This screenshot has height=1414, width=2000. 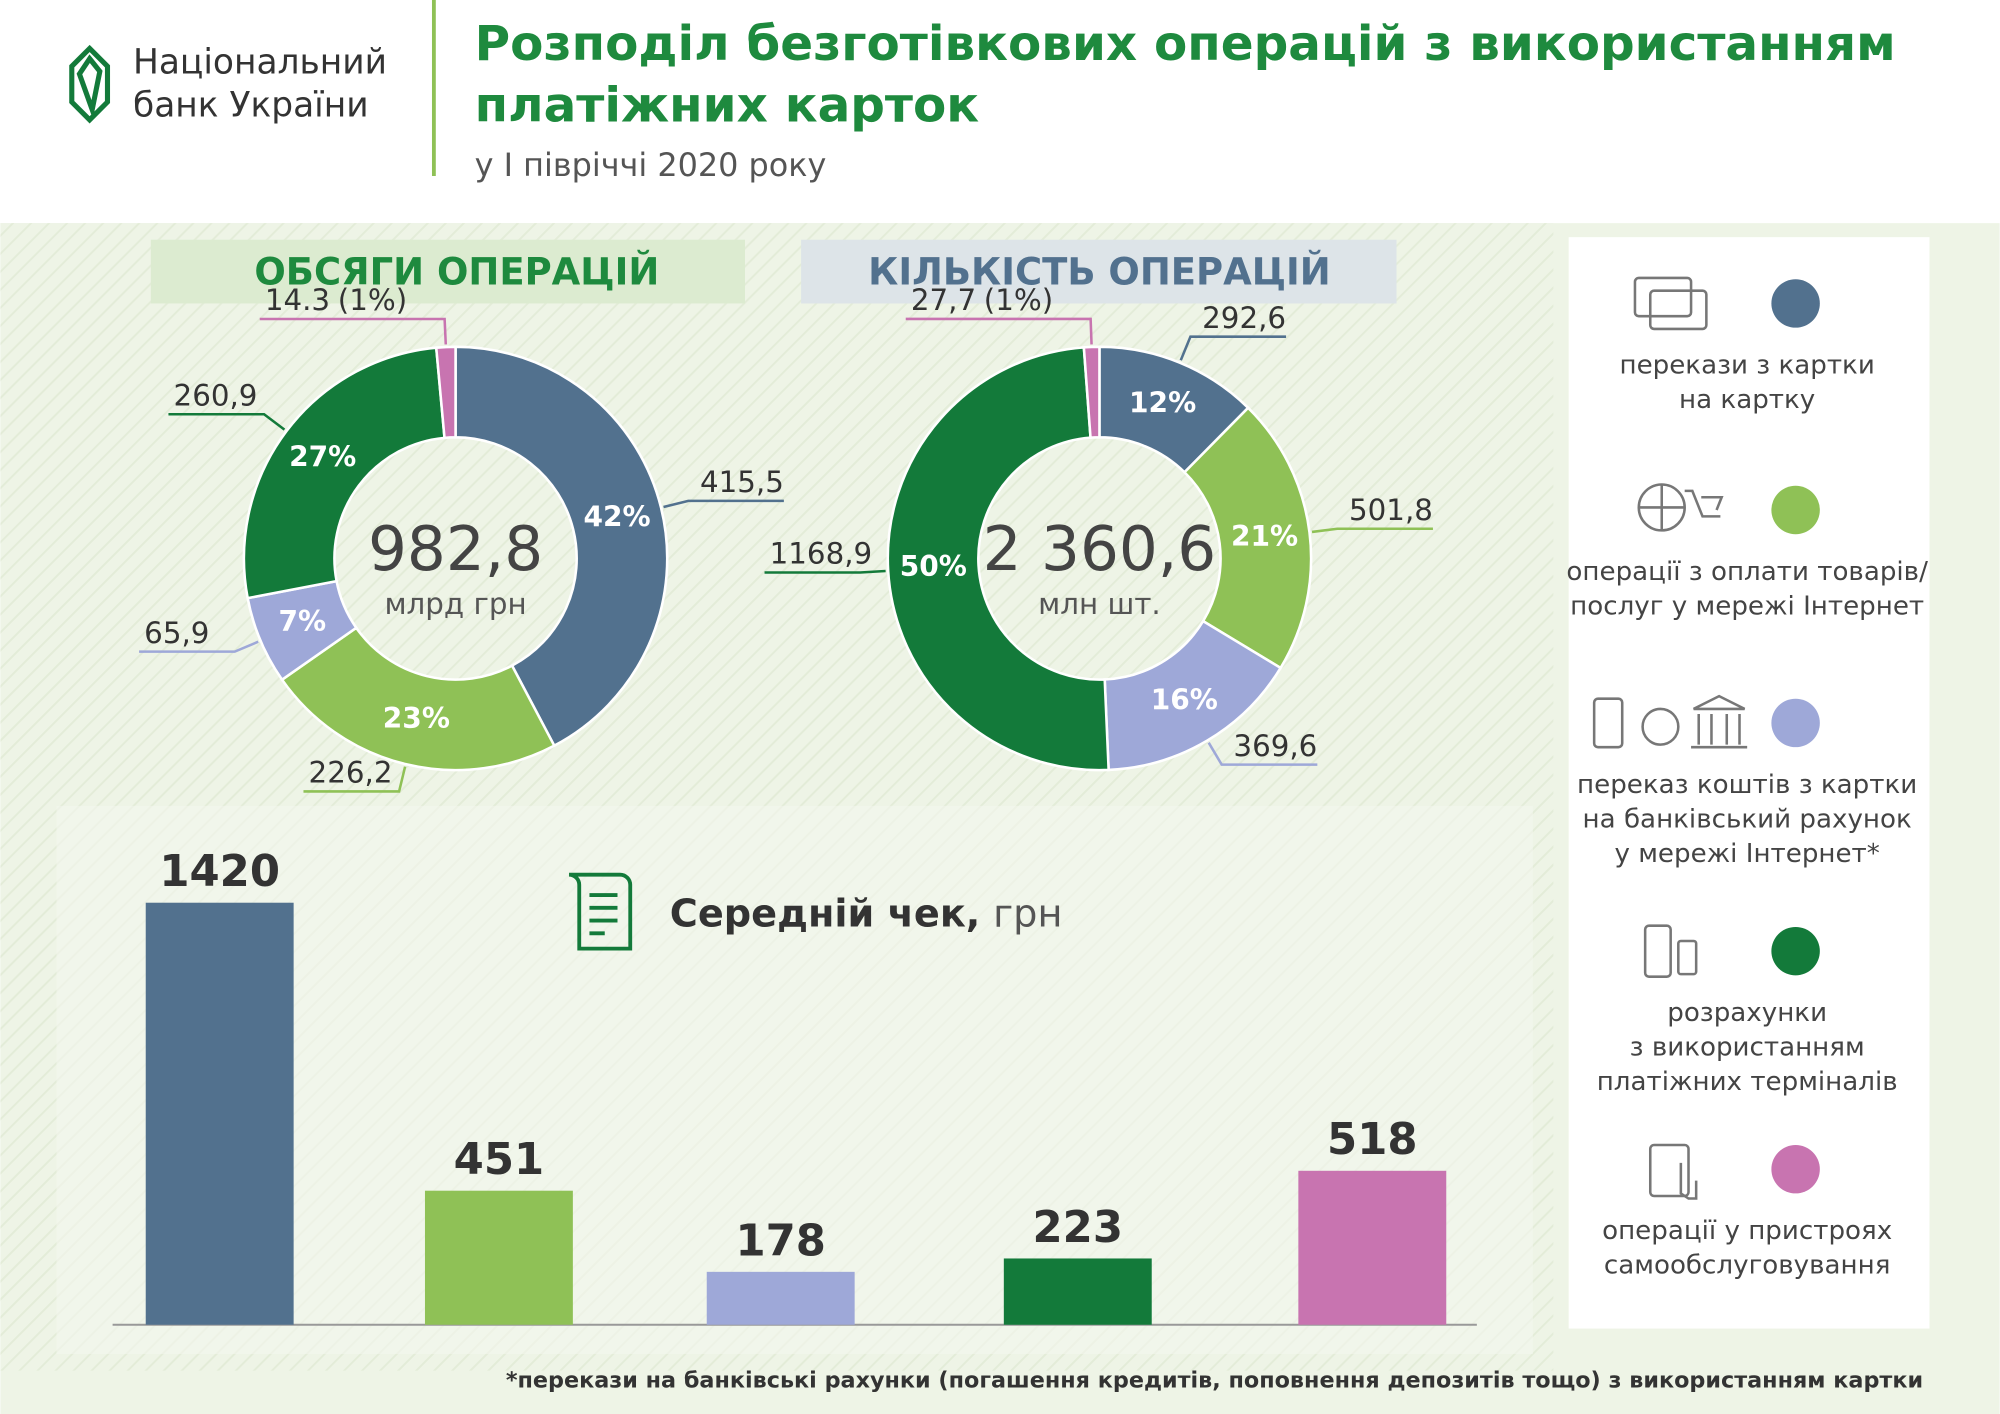 I want to click on bar-value-label: 518, so click(x=1372, y=1140).